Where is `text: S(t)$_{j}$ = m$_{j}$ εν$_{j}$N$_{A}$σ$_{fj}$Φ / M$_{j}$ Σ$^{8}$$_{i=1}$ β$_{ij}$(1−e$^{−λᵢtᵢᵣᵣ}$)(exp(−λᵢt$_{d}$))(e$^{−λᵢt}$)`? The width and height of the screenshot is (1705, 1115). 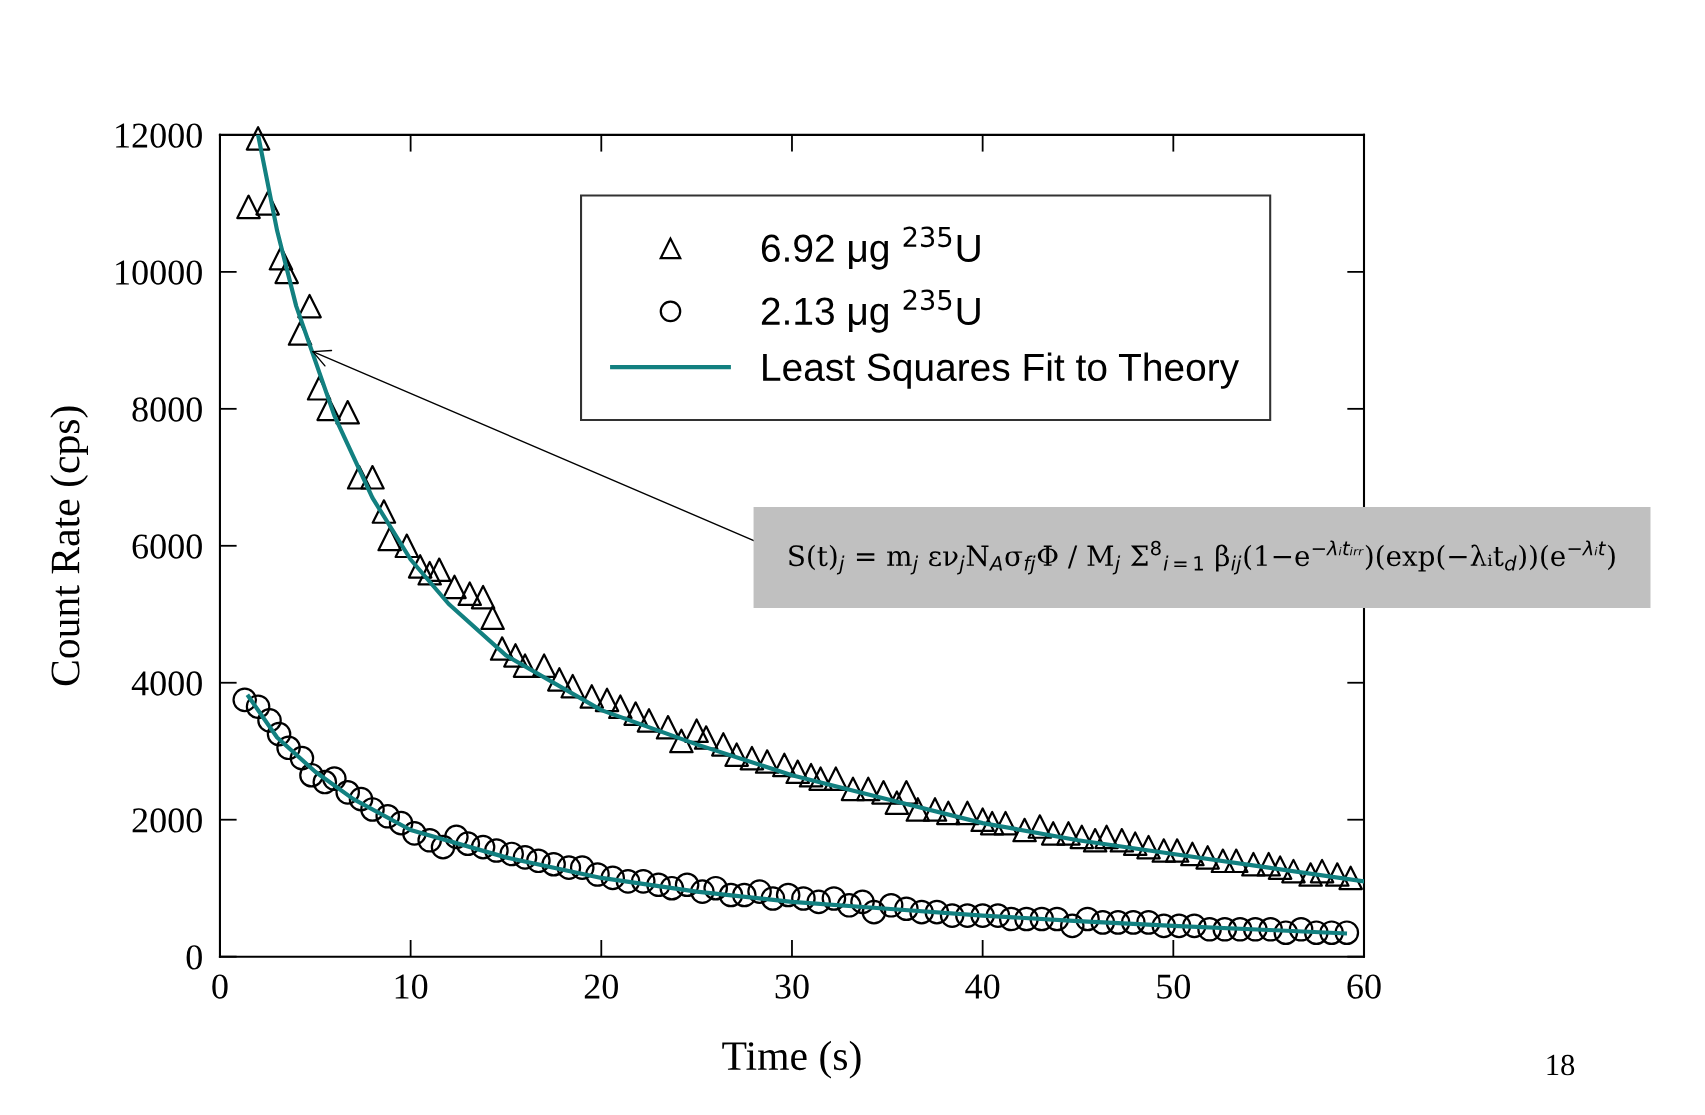
text: S(t)$_{j}$ = m$_{j}$ εν$_{j}$N$_{A}$σ$_{fj}$Φ / M$_{j}$ Σ$^{8}$$_{i=1}$ β$_{ij}$(1−e$^{−λᵢtᵢᵣᵣ}$)(exp(−λᵢt$_{d}$))(e$^{−λᵢt}$) is located at coordinates (1202, 557).